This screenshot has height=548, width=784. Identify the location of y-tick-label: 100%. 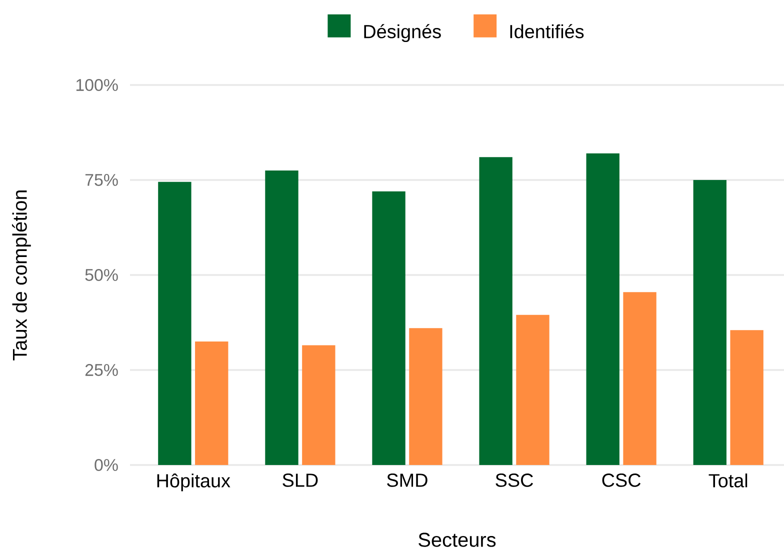
(97, 84).